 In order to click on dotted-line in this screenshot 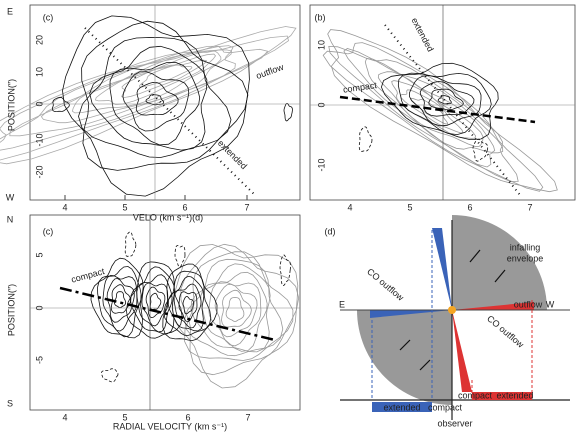, I will do `click(452, 110)`.